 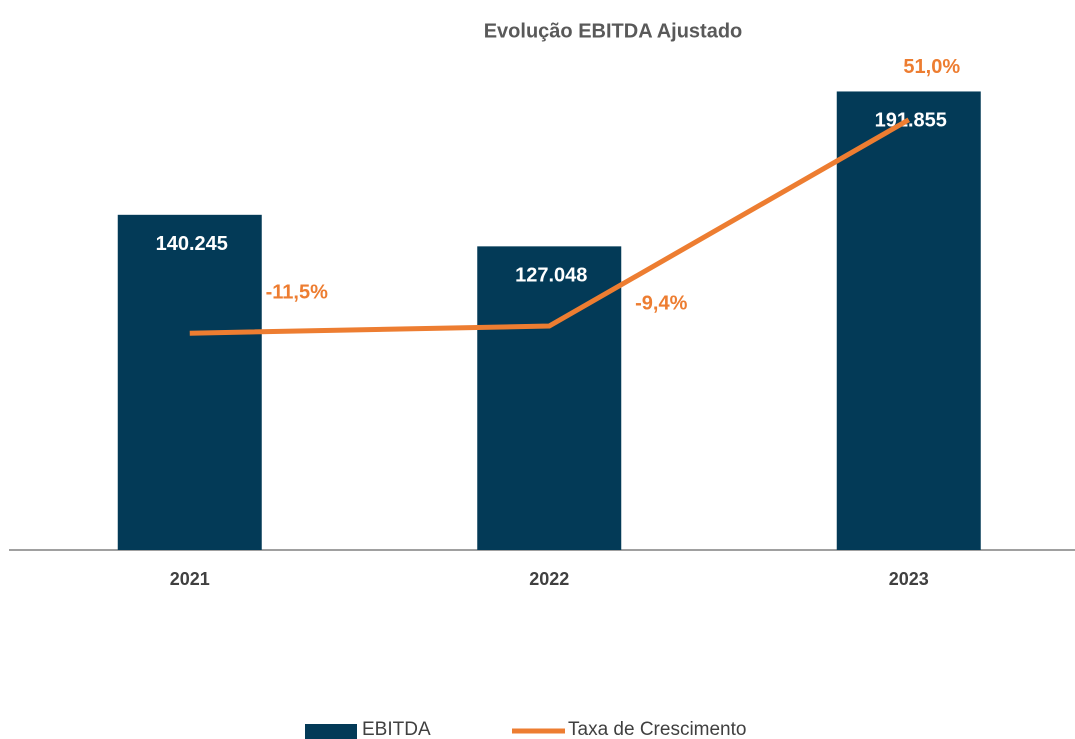 What do you see at coordinates (657, 729) in the screenshot?
I see `legend-label: Taxa de Crescimento` at bounding box center [657, 729].